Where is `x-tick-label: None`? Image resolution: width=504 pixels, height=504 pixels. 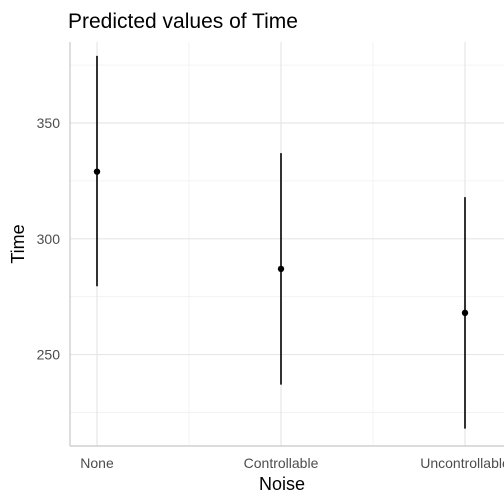
x-tick-label: None is located at coordinates (97, 463).